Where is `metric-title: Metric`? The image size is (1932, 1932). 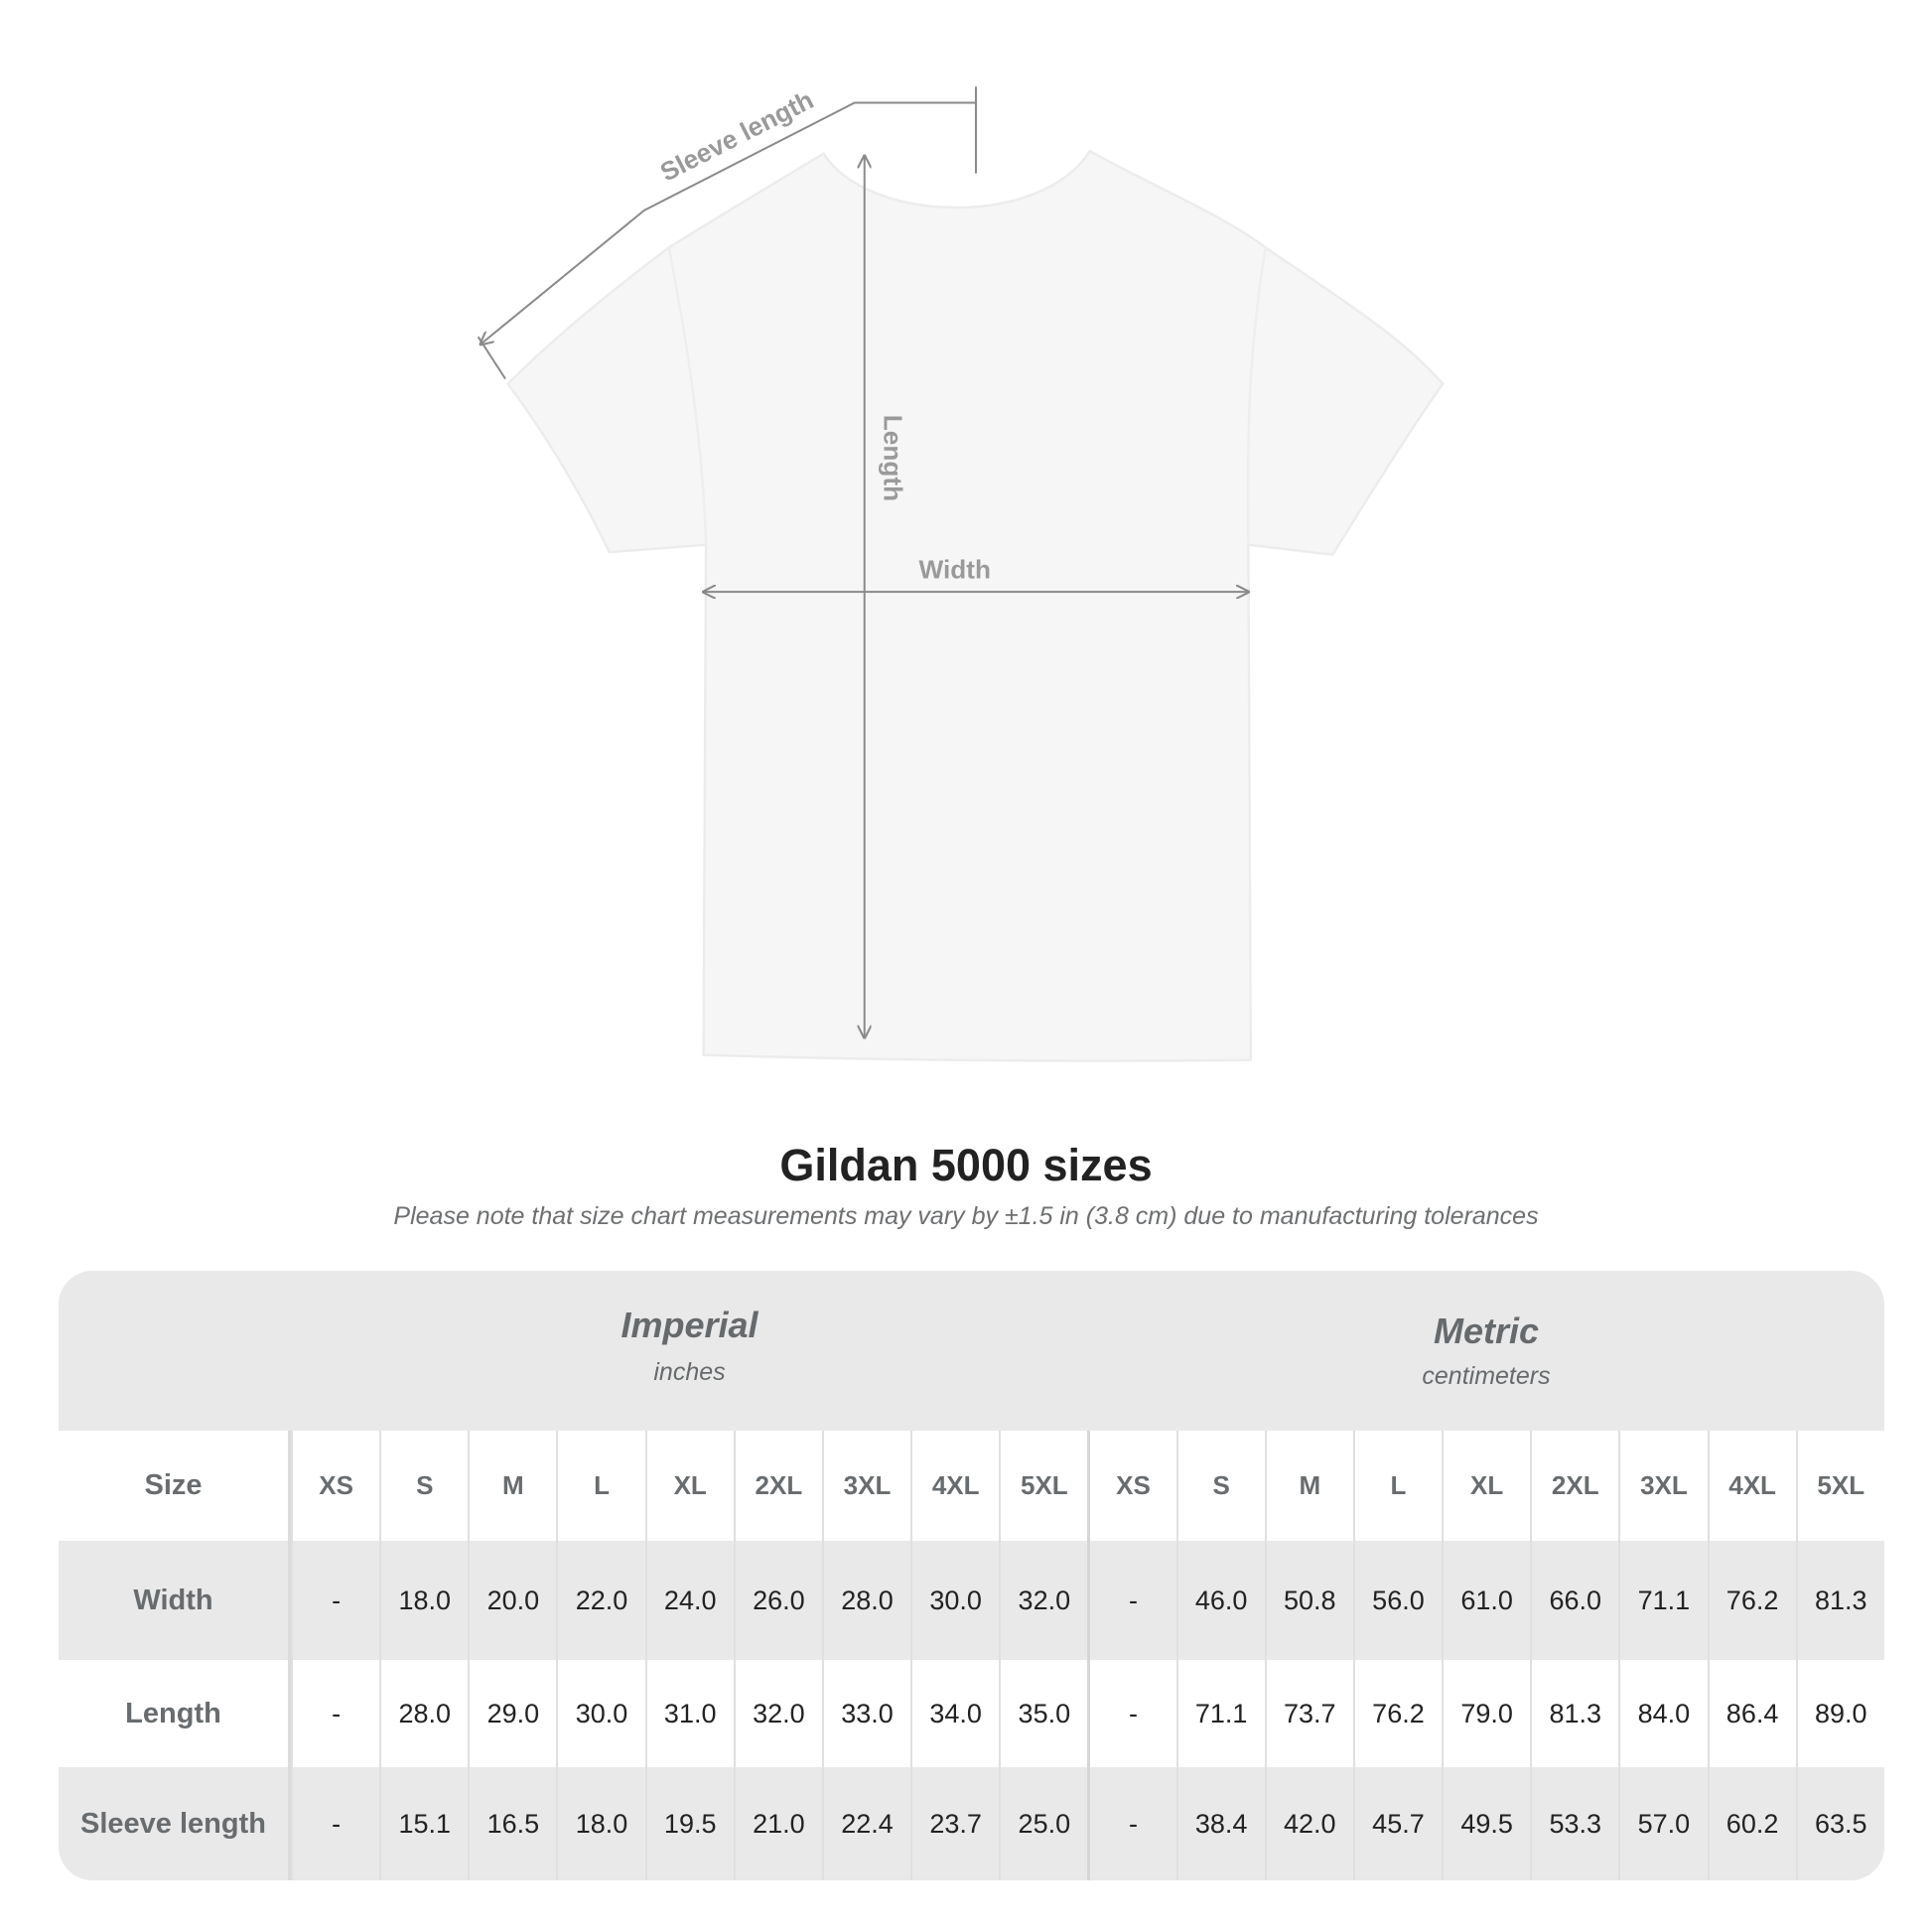
metric-title: Metric is located at coordinates (1486, 1331).